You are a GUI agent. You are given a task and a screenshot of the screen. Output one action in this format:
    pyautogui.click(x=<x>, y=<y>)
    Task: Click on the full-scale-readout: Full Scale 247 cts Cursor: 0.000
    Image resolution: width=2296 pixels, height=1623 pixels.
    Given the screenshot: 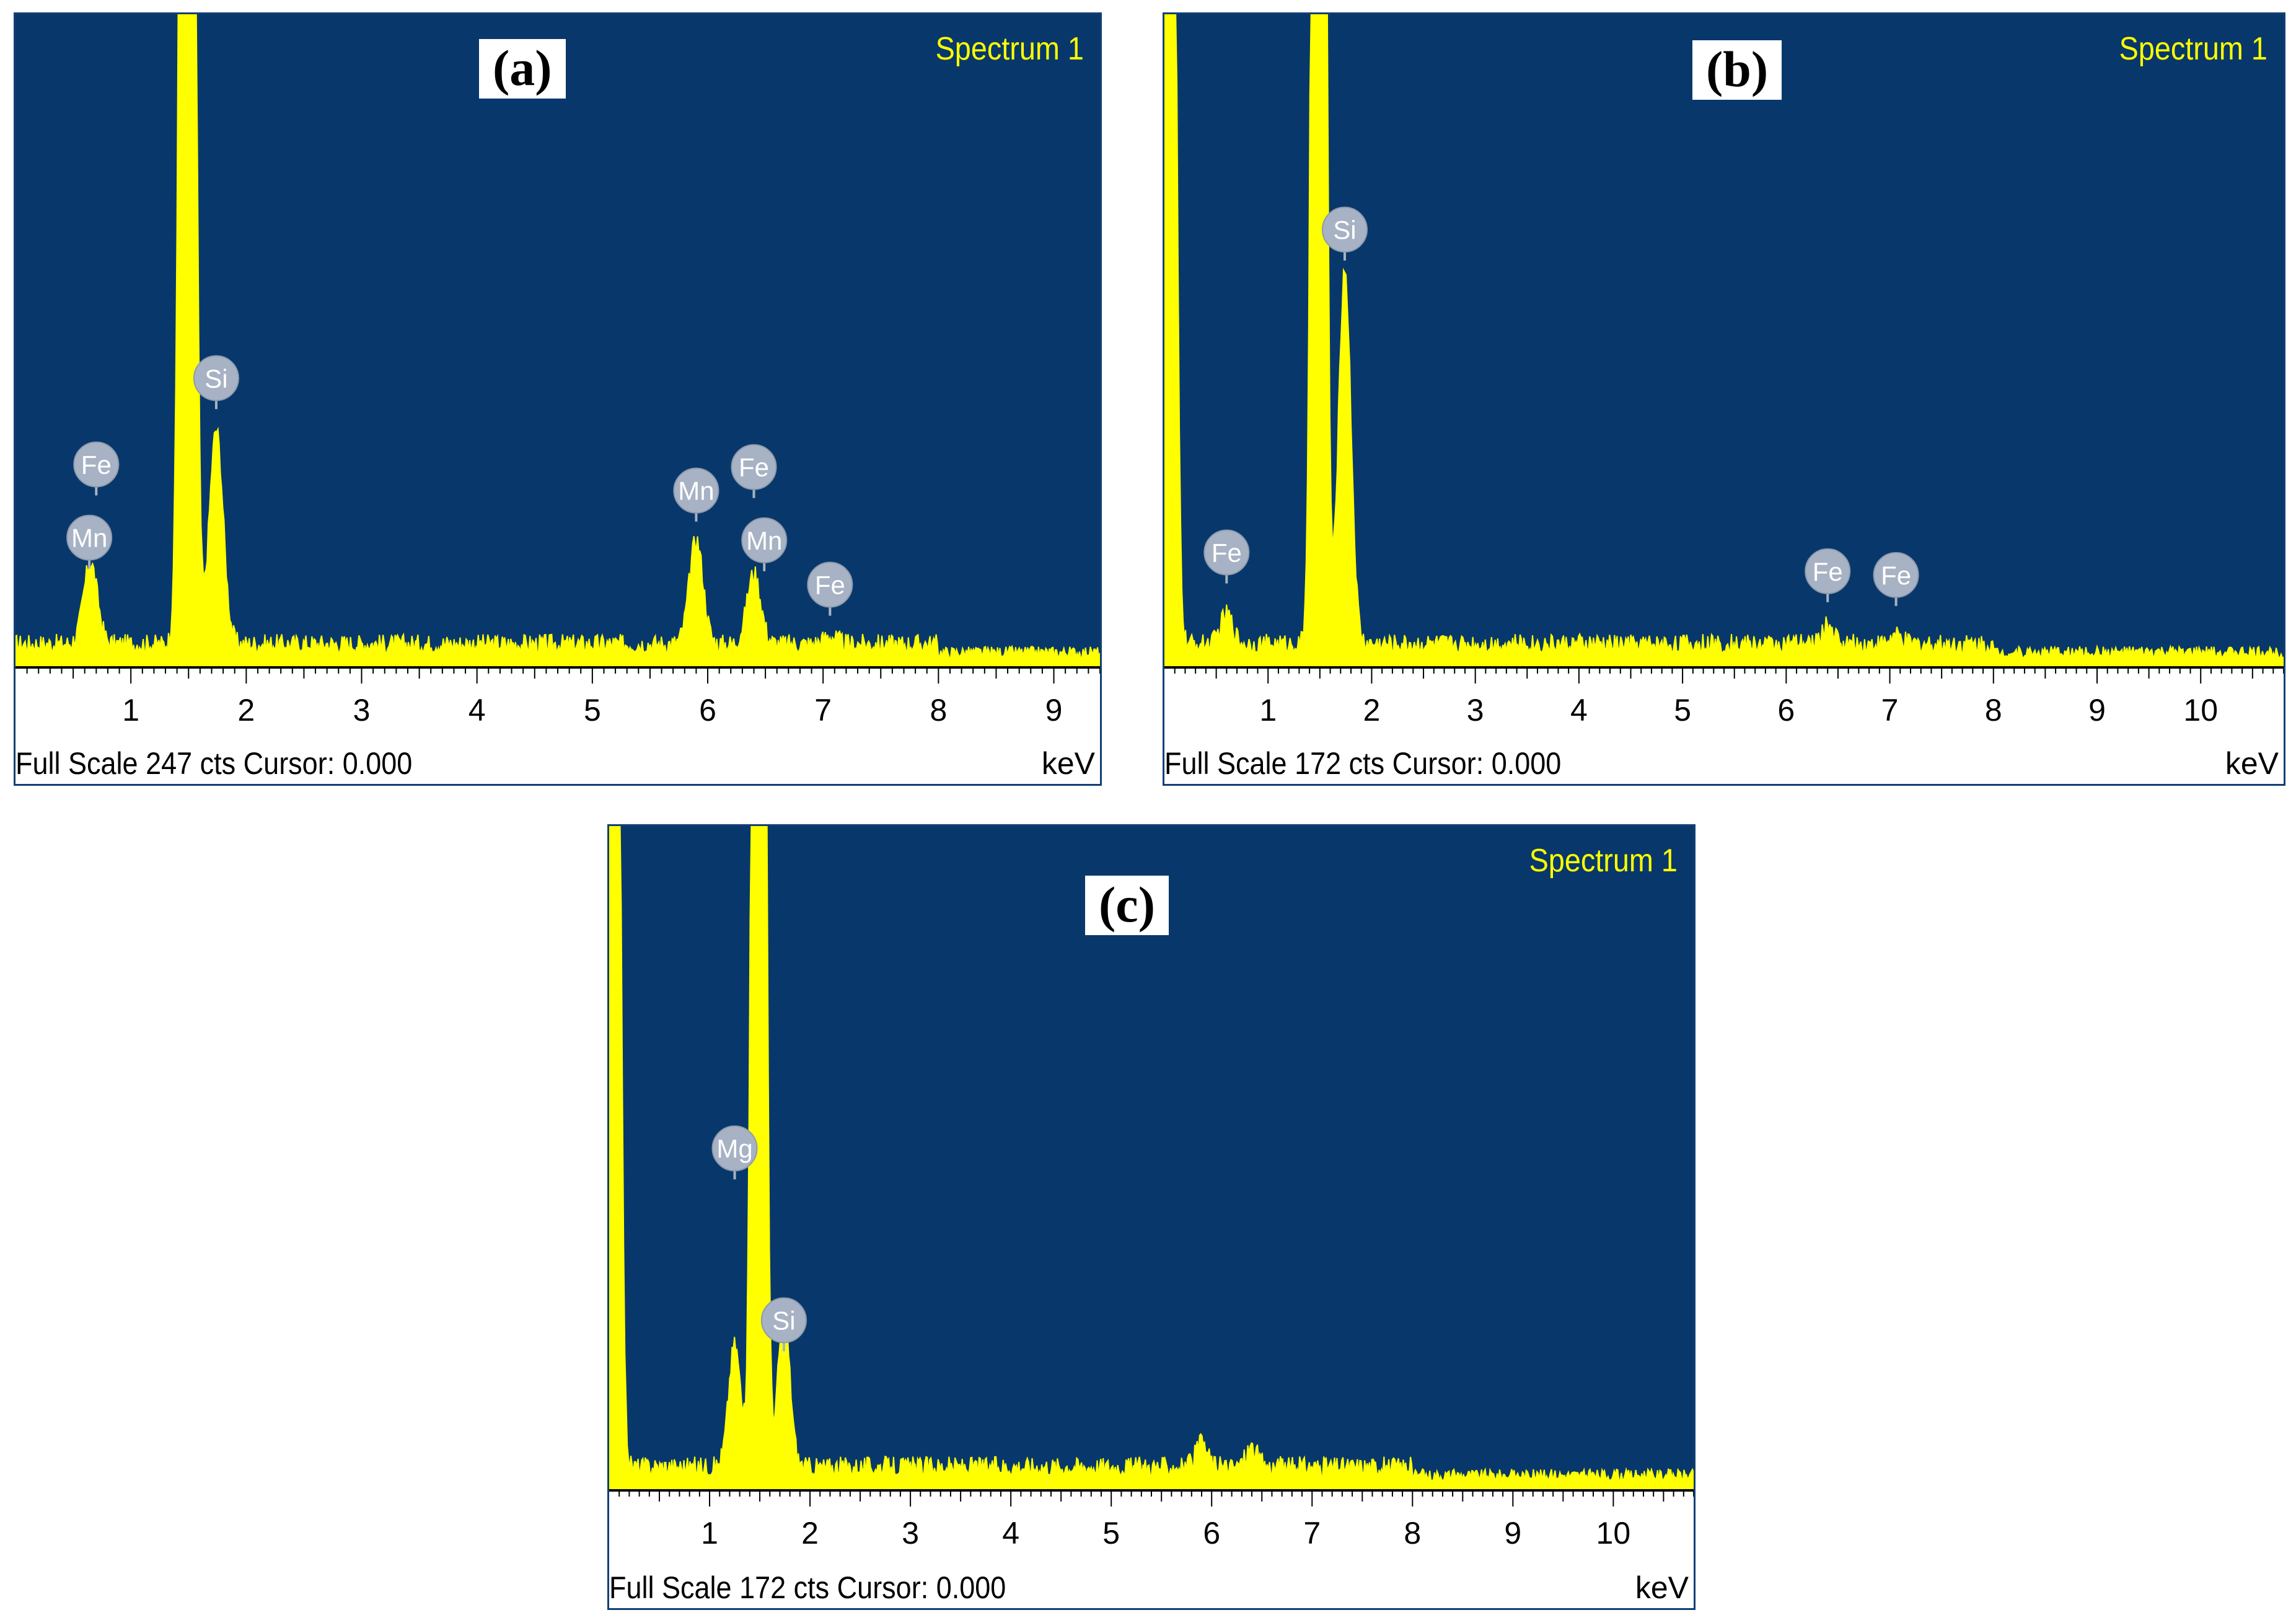 What is the action you would take?
    pyautogui.click(x=214, y=763)
    